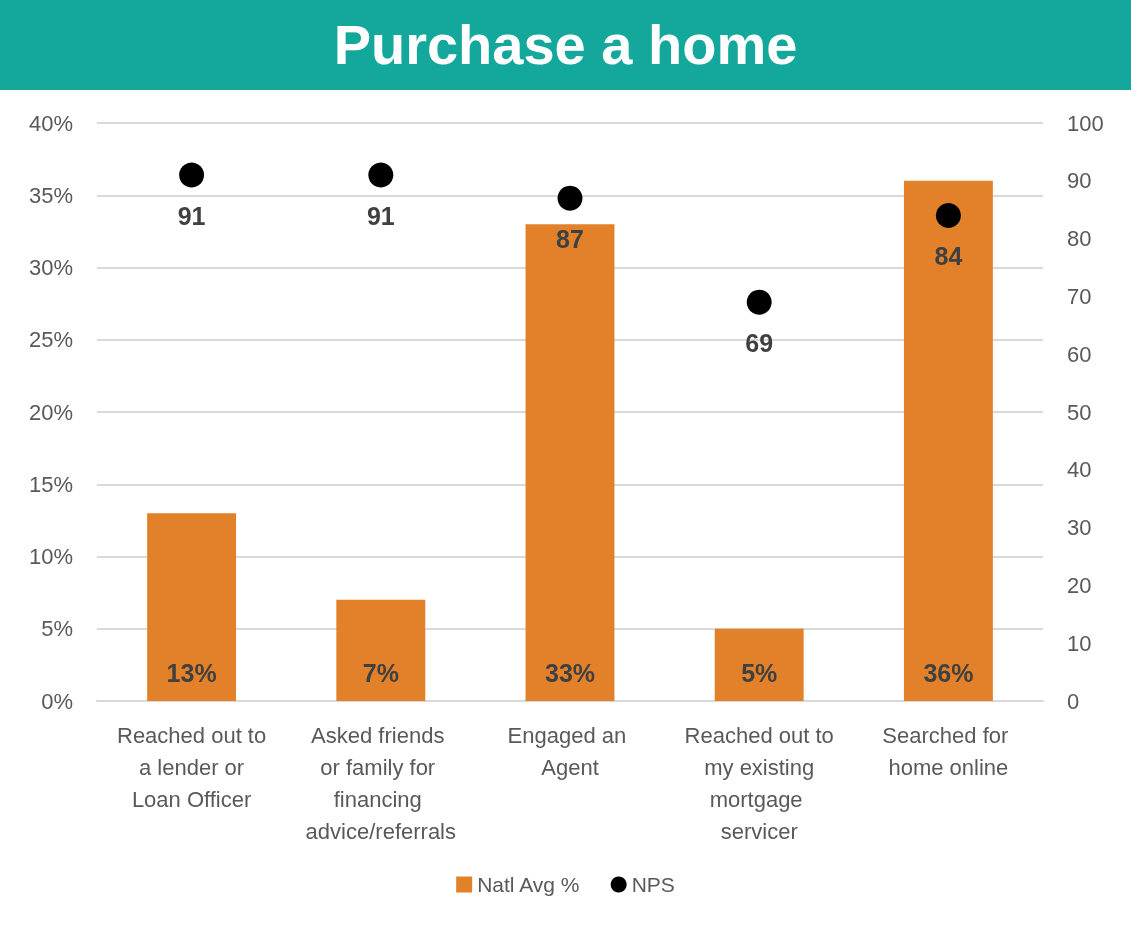 This screenshot has width=1131, height=930. I want to click on y-tick-label: 25%, so click(50, 340).